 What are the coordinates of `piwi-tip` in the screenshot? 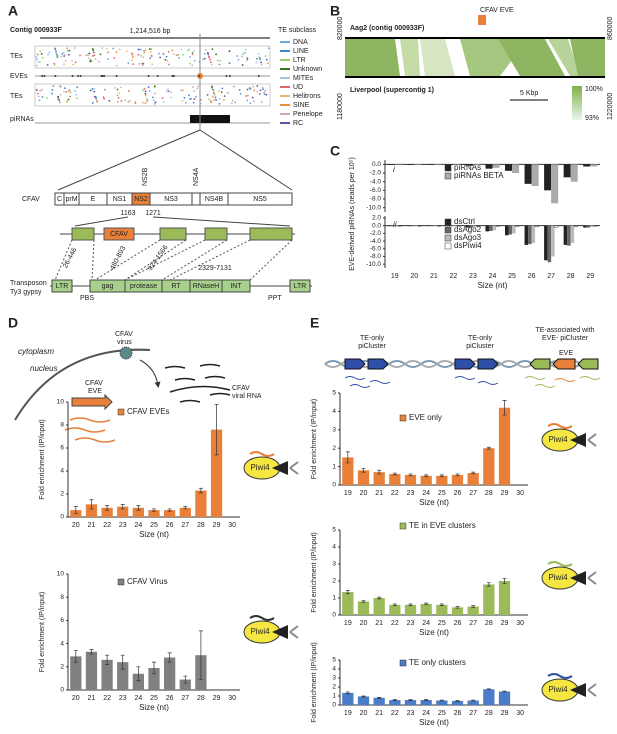 It's located at (578, 440).